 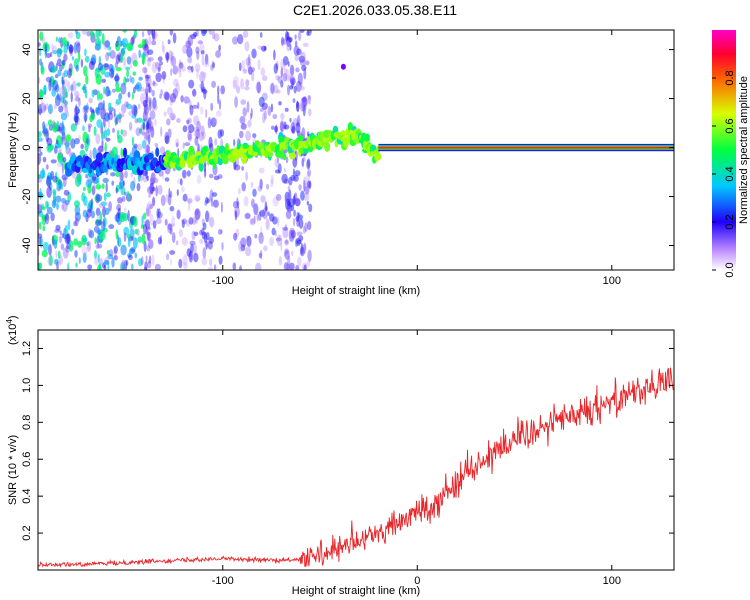 I want to click on colorbar-gradient, so click(x=724, y=150).